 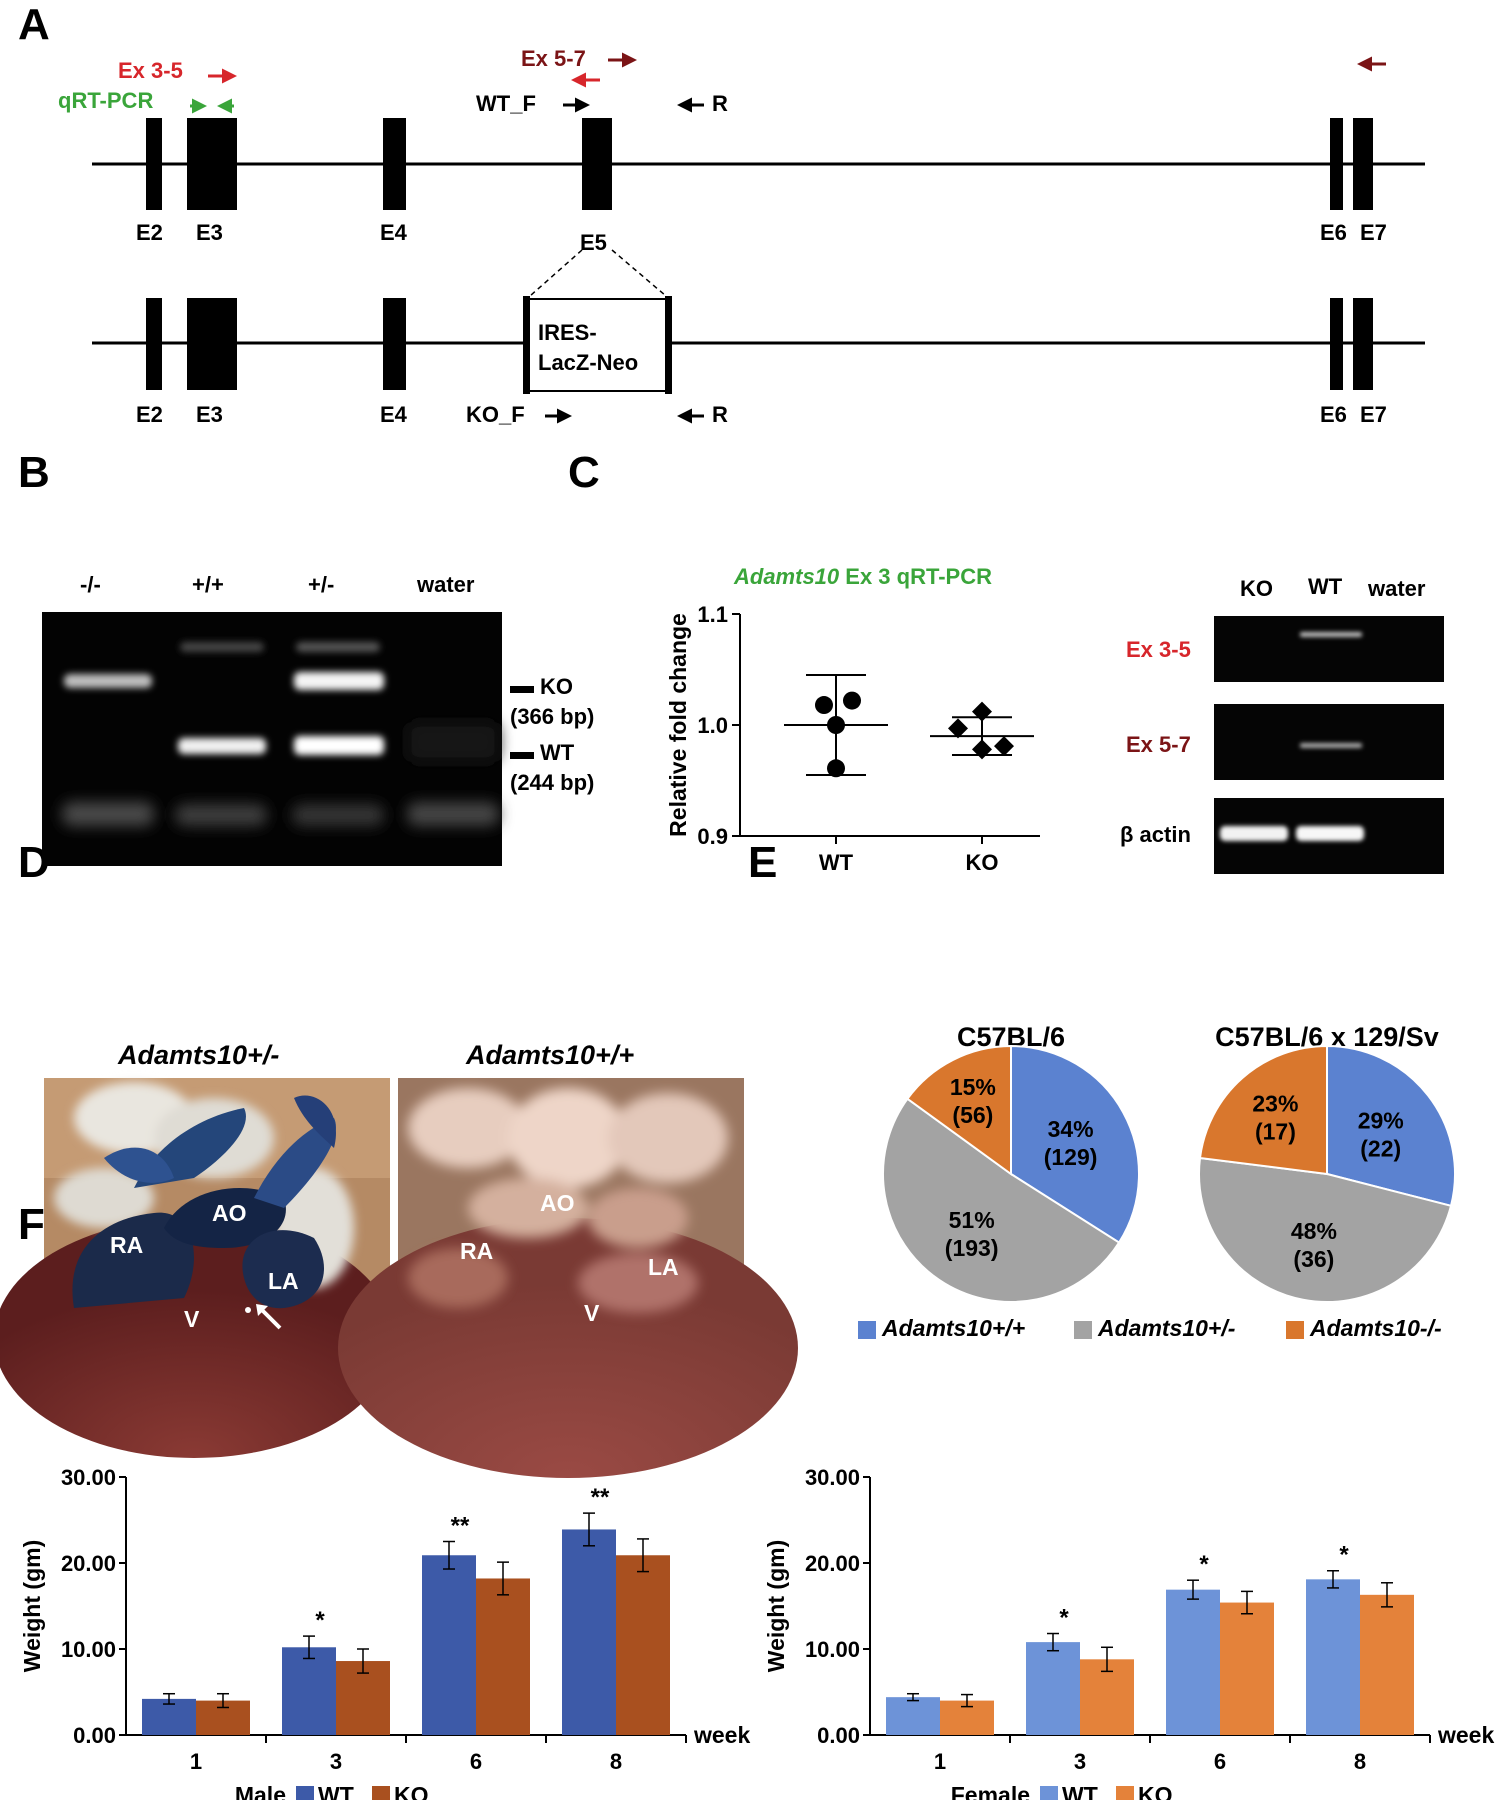 What do you see at coordinates (197, 1268) in the screenshot?
I see `heart-photo-het` at bounding box center [197, 1268].